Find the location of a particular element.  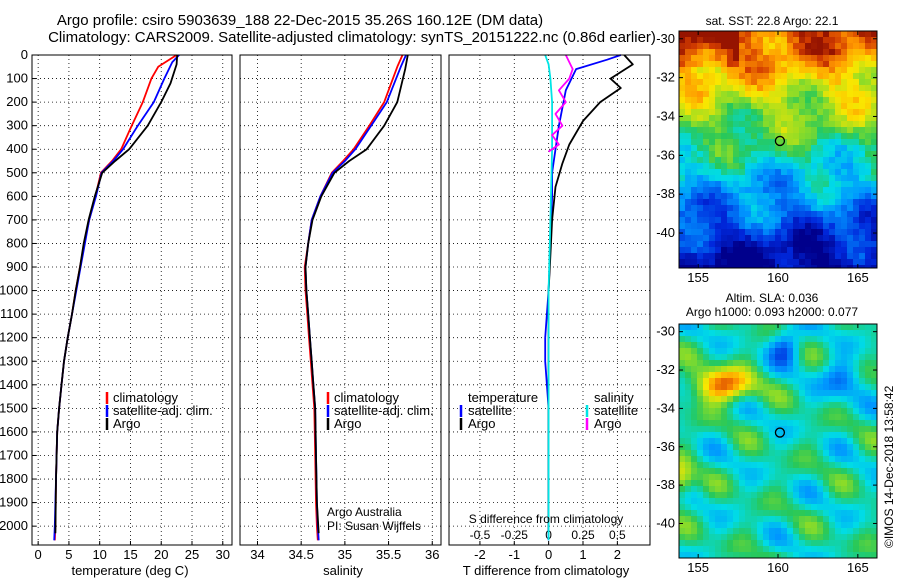

profile-line-satellite-adj-clim- is located at coordinates (116, 297).